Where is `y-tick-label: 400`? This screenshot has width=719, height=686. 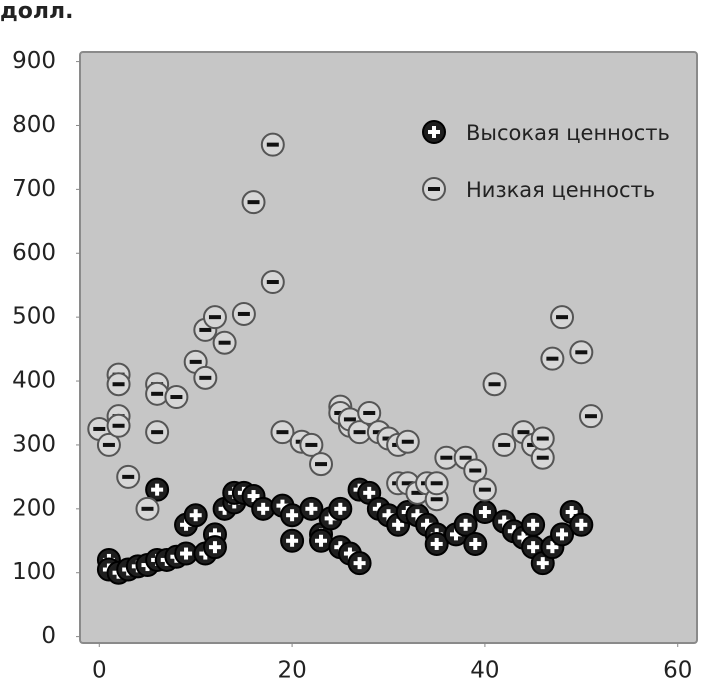
y-tick-label: 400 is located at coordinates (34, 381).